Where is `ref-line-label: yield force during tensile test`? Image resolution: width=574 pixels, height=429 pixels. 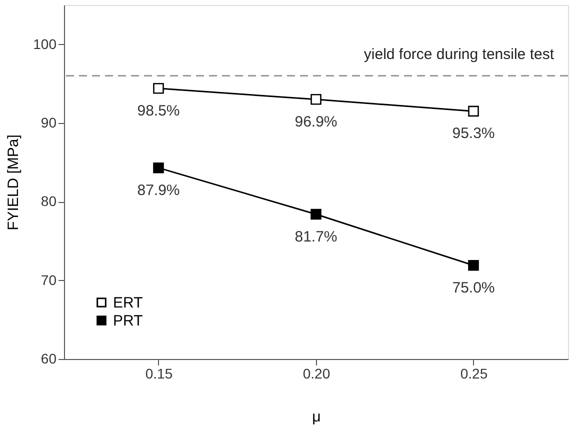
ref-line-label: yield force during tensile test is located at coordinates (459, 54).